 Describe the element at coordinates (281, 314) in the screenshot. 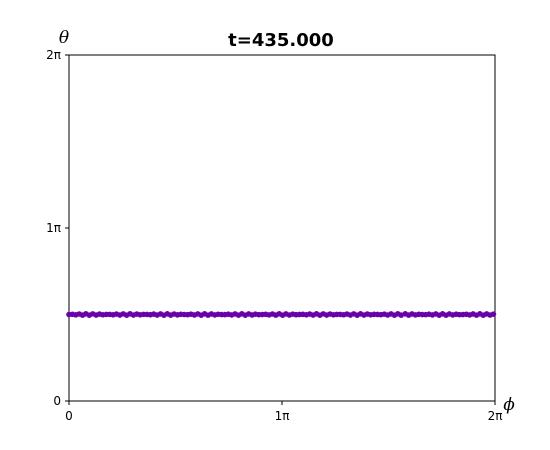

I see `data-points-layer` at that location.